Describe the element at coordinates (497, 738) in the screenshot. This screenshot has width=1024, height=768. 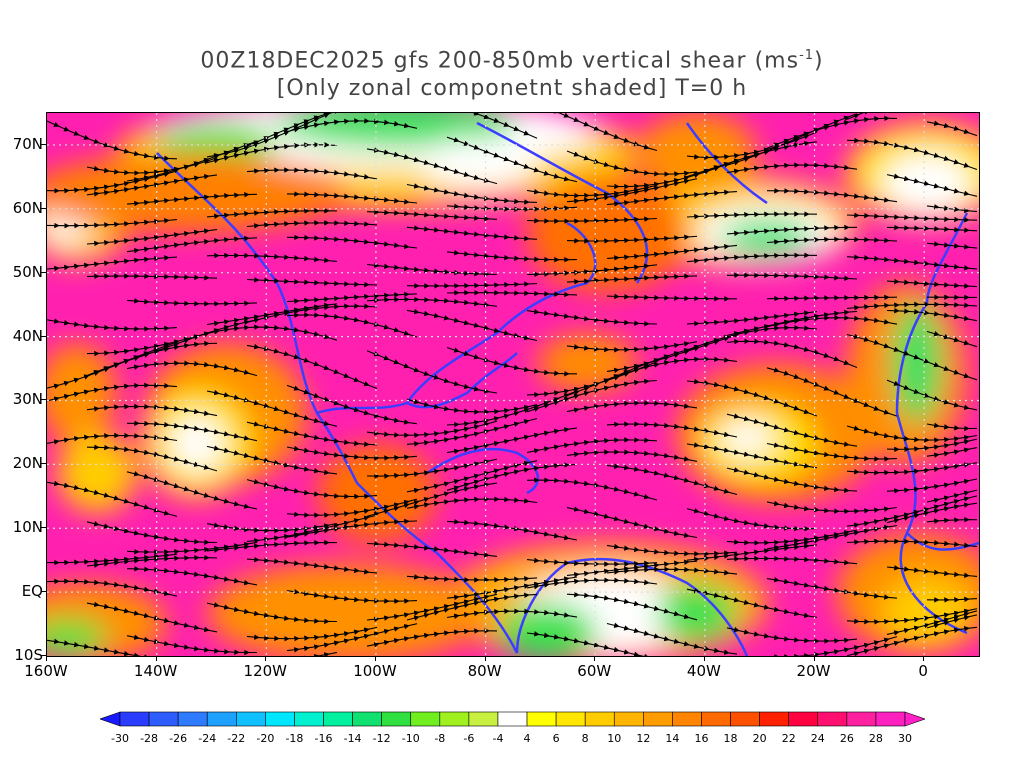
I see `colorbar-label: -4` at that location.